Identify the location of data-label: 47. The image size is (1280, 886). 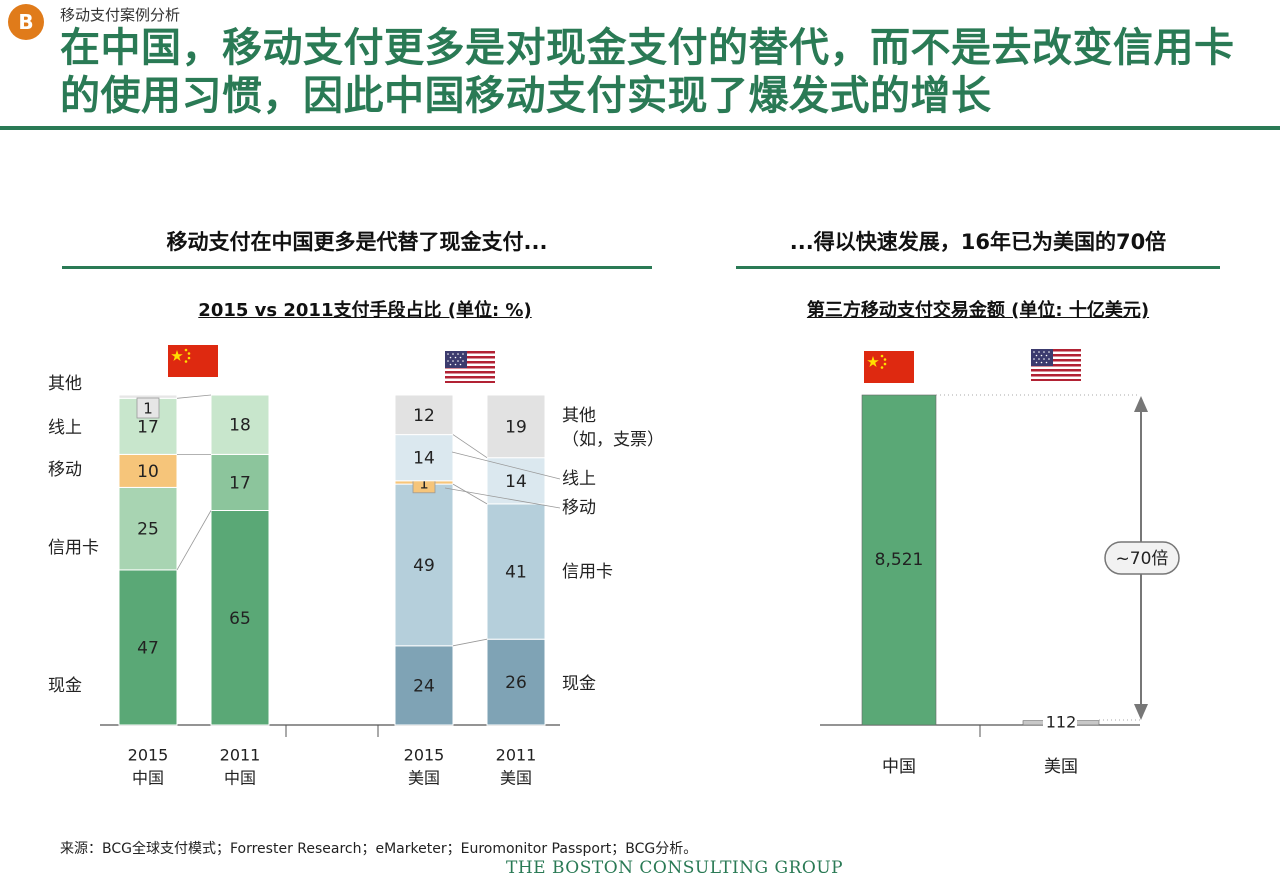
(148, 648).